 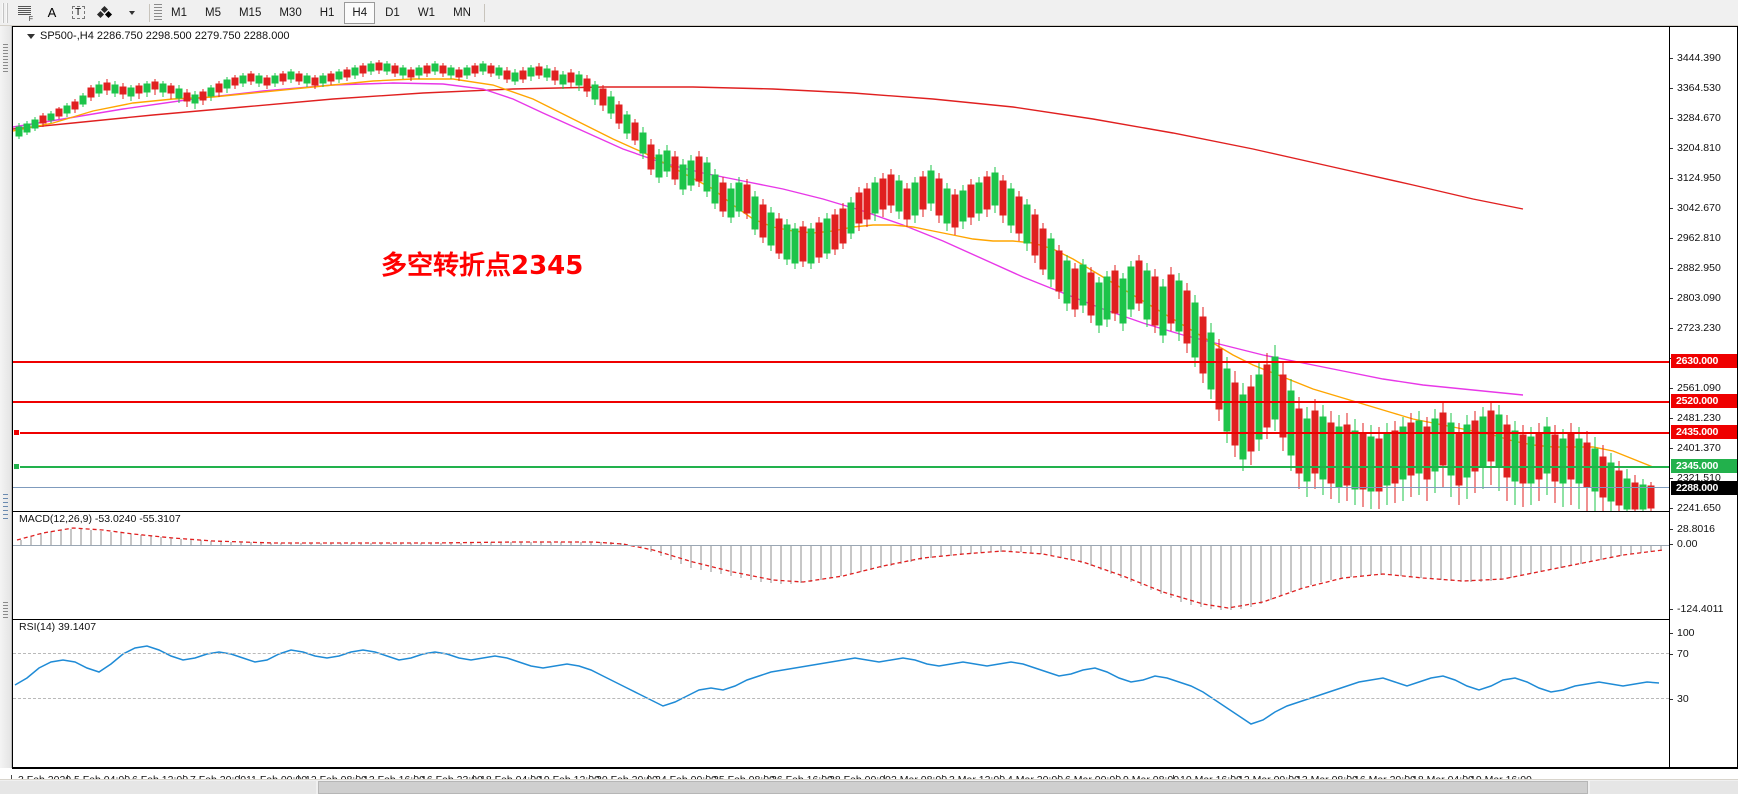 I want to click on price-label-2345: 2345.000, so click(x=1704, y=466).